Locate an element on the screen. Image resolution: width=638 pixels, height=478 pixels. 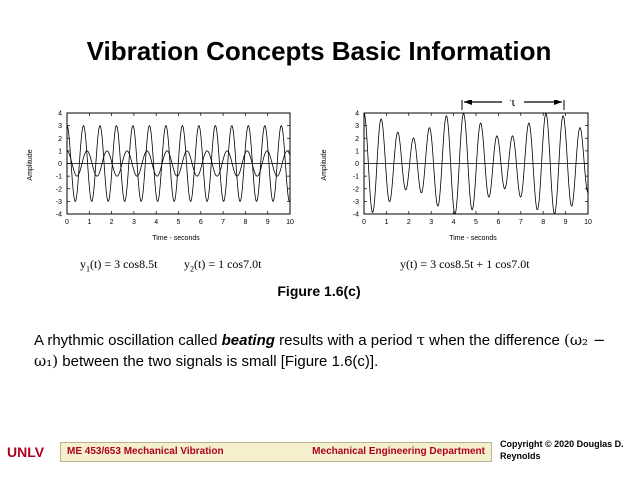
body-omega-expression: (ω₂ − ω₁) is located at coordinates (320, 350).